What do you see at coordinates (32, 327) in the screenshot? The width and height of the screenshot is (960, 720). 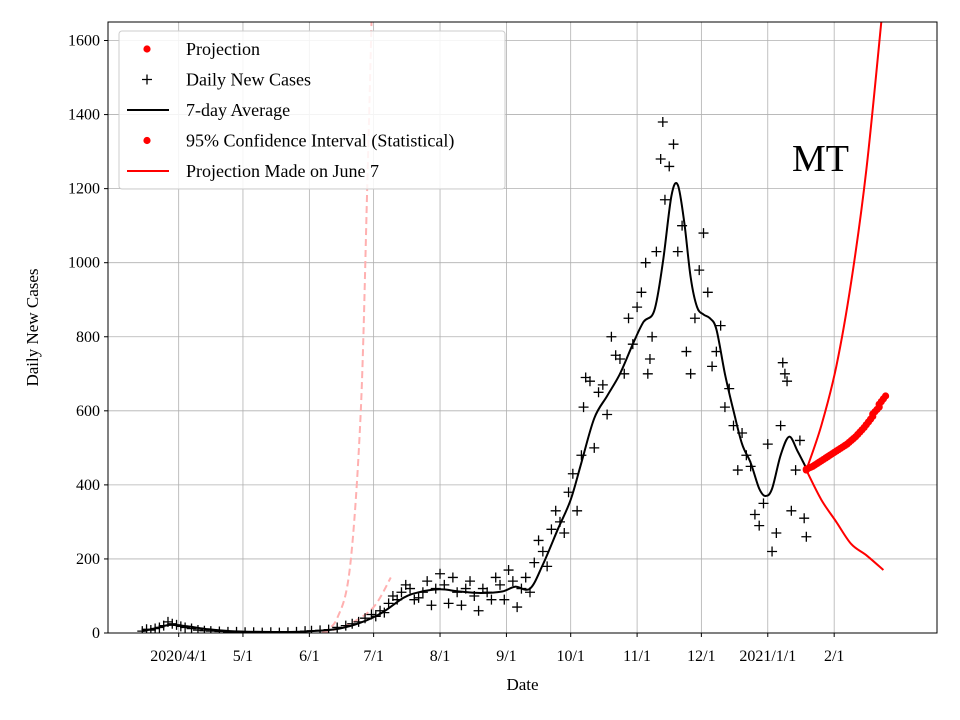 I see `y-axis-title: Daily New Cases` at bounding box center [32, 327].